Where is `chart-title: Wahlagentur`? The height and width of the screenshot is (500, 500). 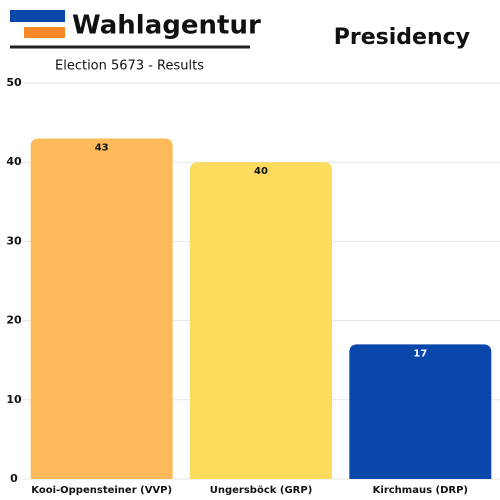 chart-title: Wahlagentur is located at coordinates (166, 26).